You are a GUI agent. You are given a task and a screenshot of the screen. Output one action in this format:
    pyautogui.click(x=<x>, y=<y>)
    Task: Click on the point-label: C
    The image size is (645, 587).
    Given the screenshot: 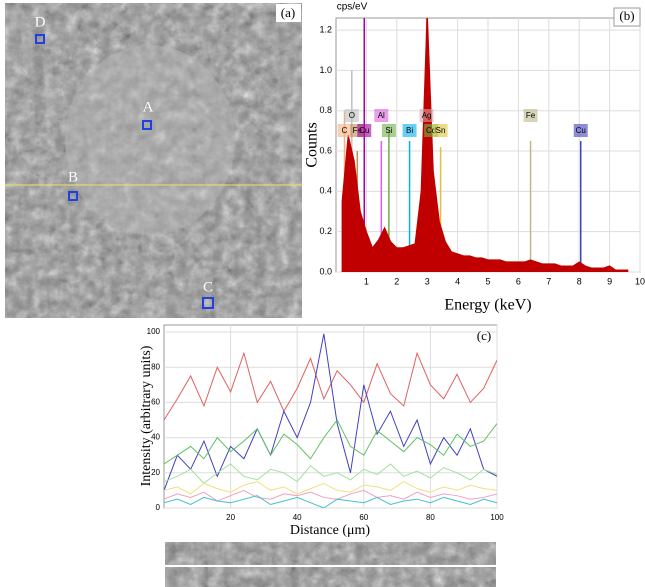 What is the action you would take?
    pyautogui.click(x=208, y=287)
    